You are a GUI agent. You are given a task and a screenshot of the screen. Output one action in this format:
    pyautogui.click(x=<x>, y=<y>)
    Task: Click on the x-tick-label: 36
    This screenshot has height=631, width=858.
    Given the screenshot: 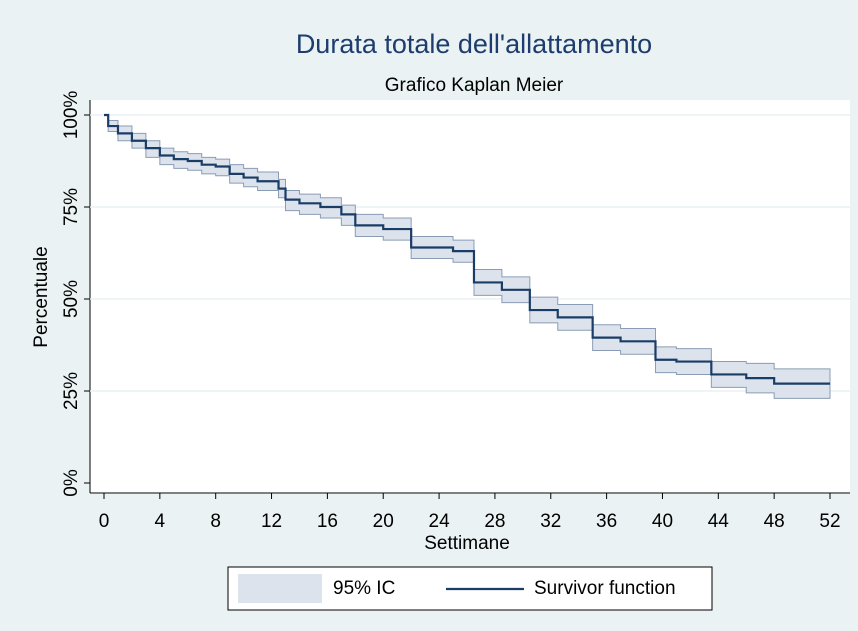 What is the action you would take?
    pyautogui.click(x=606, y=521)
    